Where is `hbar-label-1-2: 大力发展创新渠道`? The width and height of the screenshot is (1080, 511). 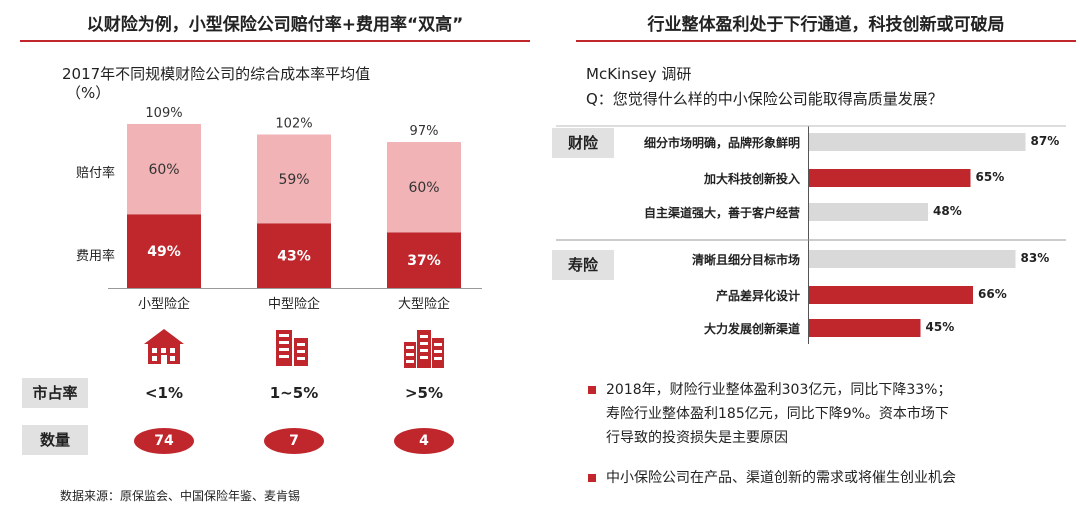
hbar-label-1-2: 大力发展创新渠道 is located at coordinates (751, 329).